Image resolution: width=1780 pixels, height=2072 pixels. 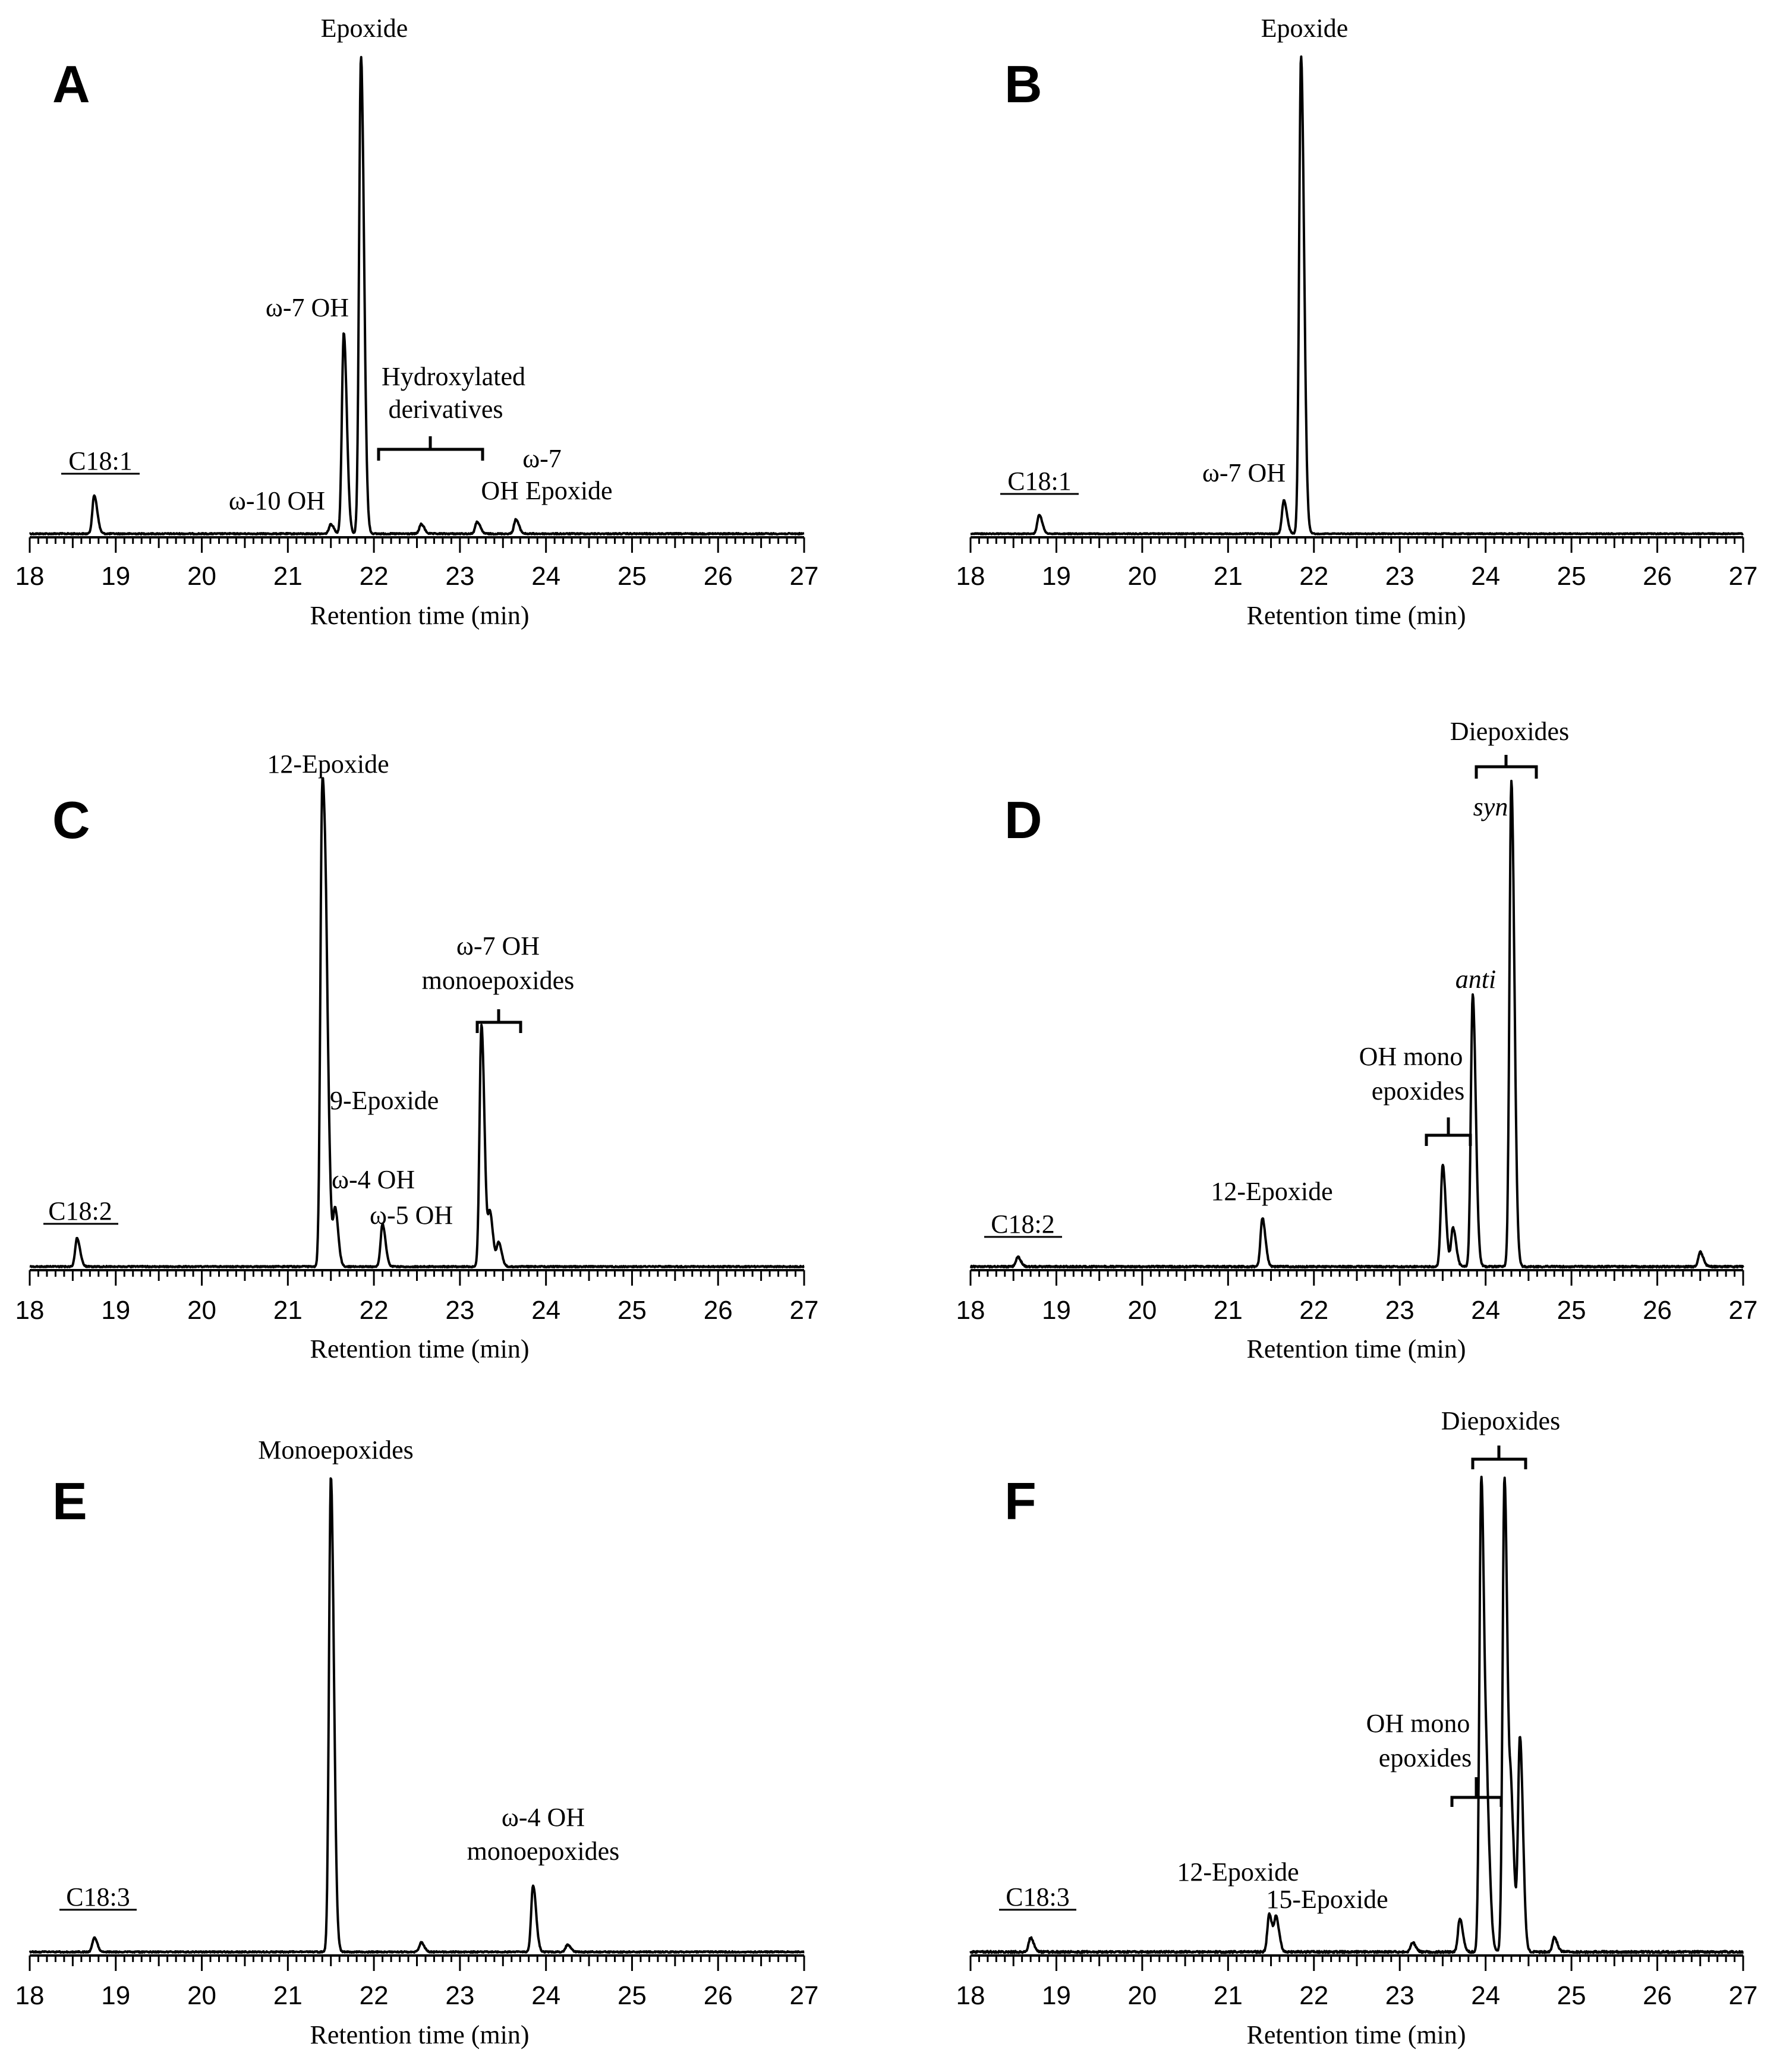 What do you see at coordinates (100, 461) in the screenshot?
I see `substrate-label: C18:1` at bounding box center [100, 461].